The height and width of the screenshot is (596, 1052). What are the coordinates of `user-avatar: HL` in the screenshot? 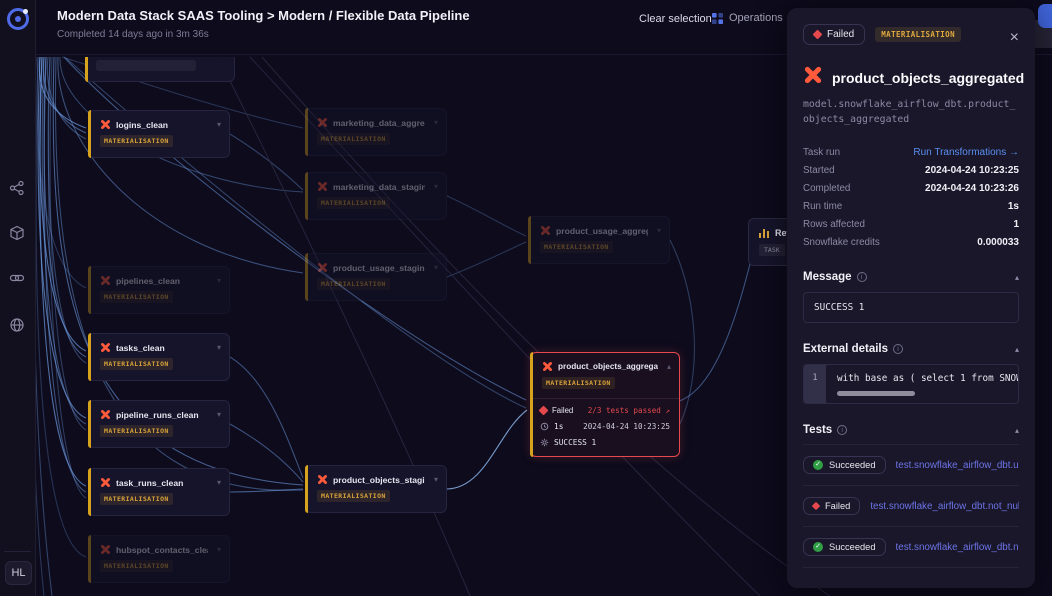 It's located at (18, 573).